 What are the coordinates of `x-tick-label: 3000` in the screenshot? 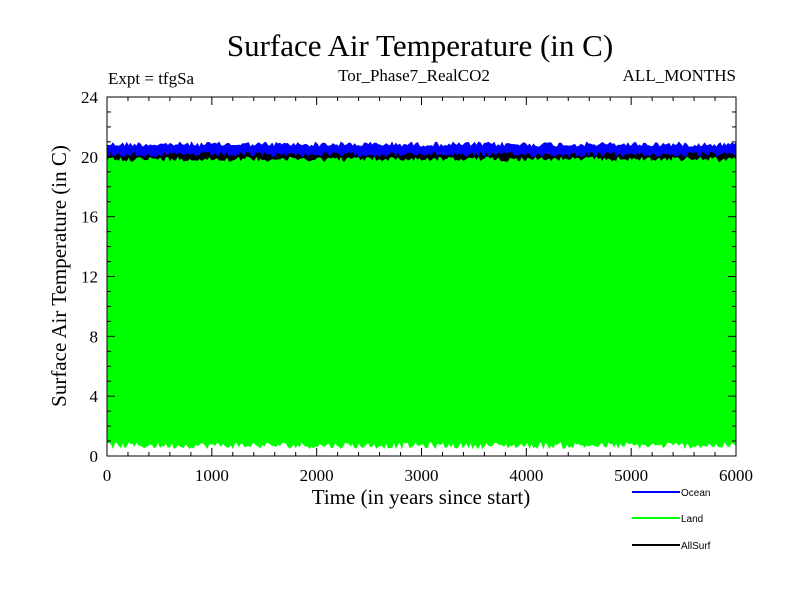 It's located at (422, 475).